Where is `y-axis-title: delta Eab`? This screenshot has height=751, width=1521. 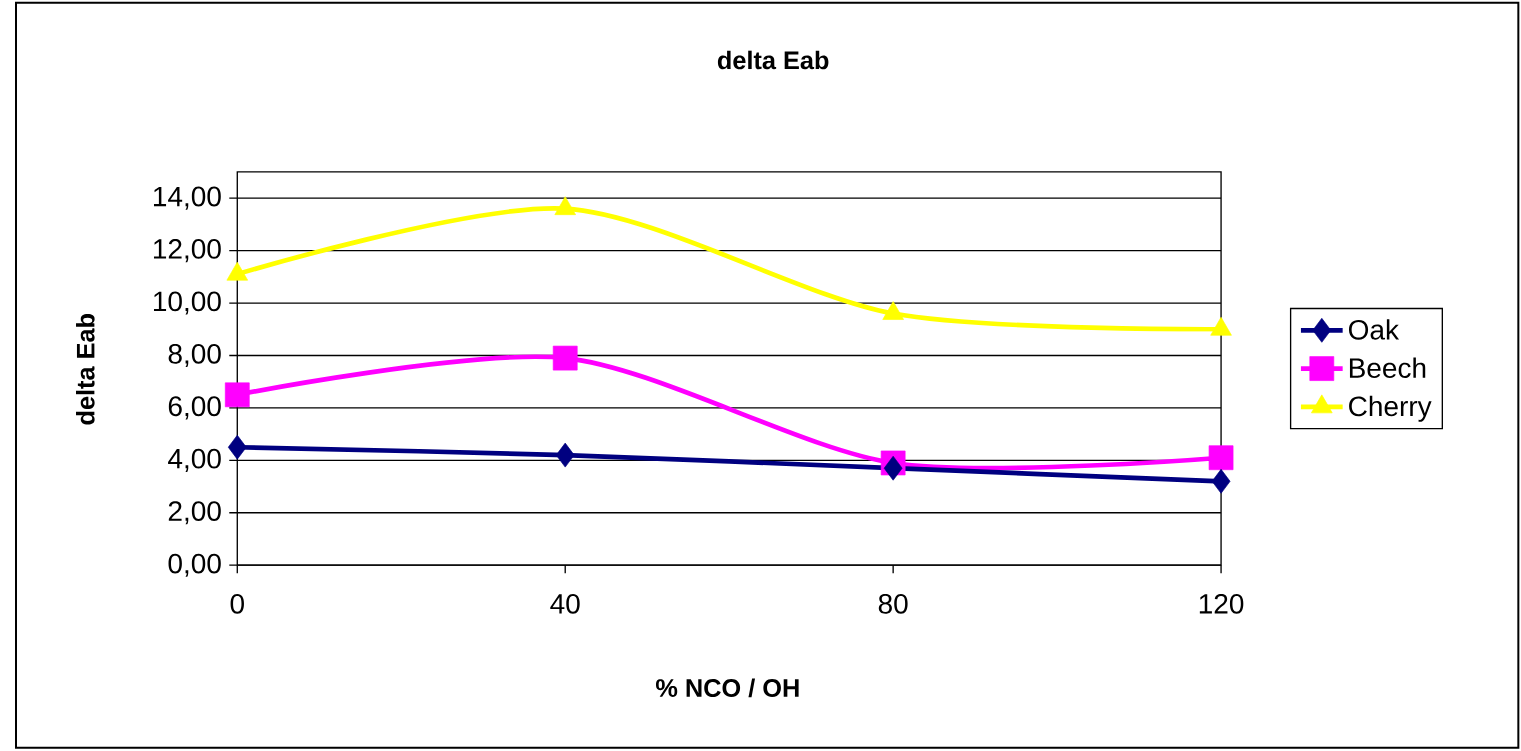
y-axis-title: delta Eab is located at coordinates (85, 369).